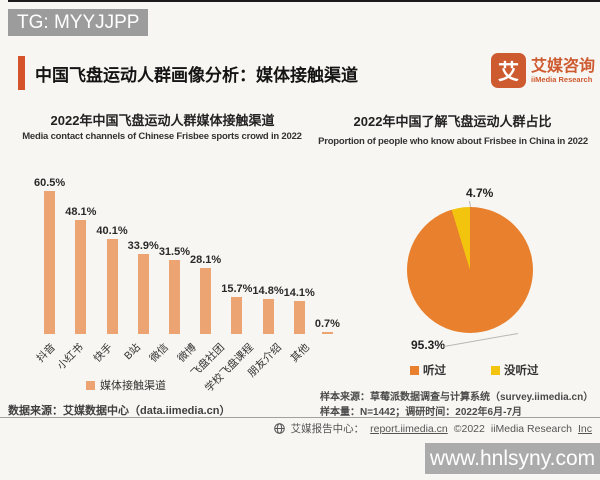 The height and width of the screenshot is (480, 600). Describe the element at coordinates (78, 22) in the screenshot. I see `telegram-watermark: TG: MYYJJPP` at that location.